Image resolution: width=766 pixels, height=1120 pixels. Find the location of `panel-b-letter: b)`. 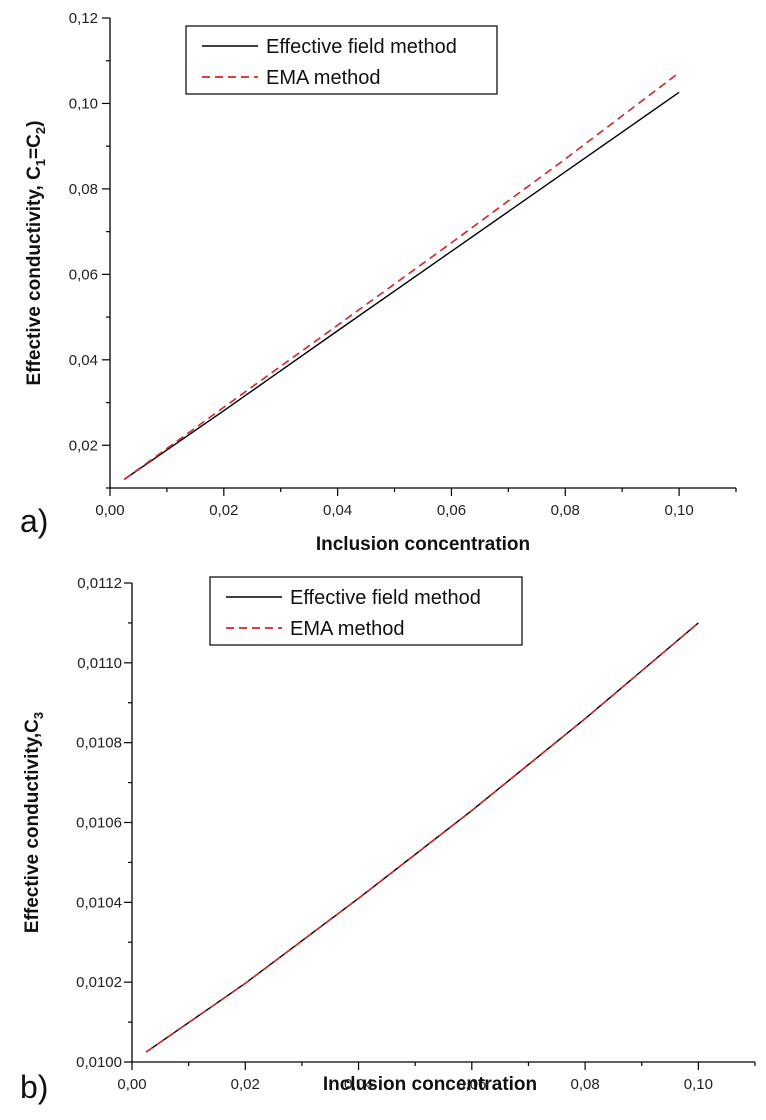

panel-b-letter: b) is located at coordinates (34, 1087).